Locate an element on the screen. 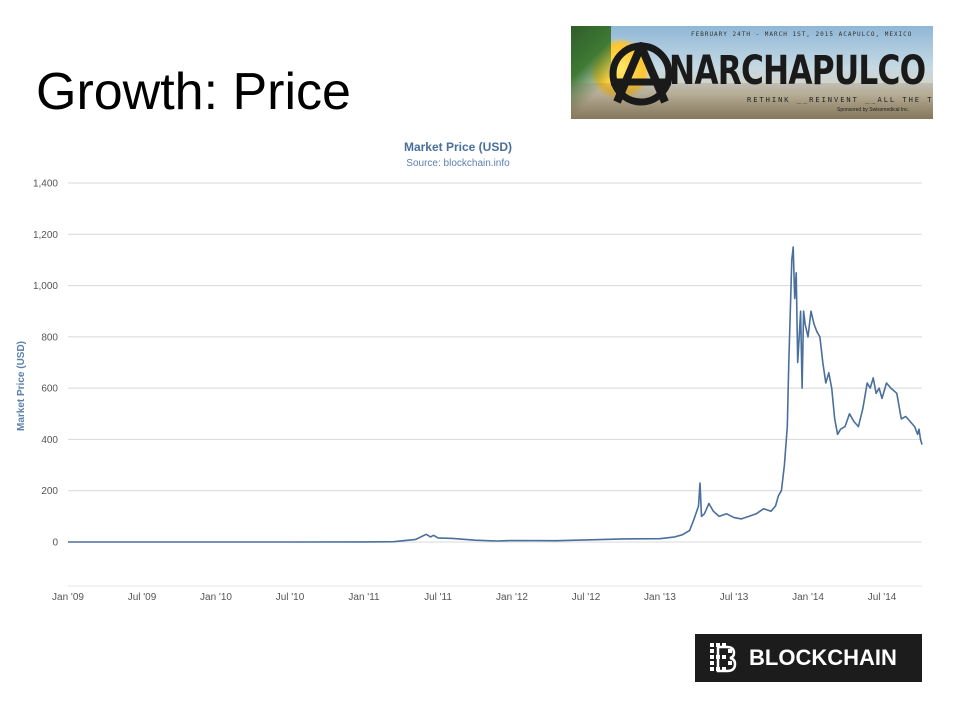  x-tick-label: Jul '11 is located at coordinates (438, 597).